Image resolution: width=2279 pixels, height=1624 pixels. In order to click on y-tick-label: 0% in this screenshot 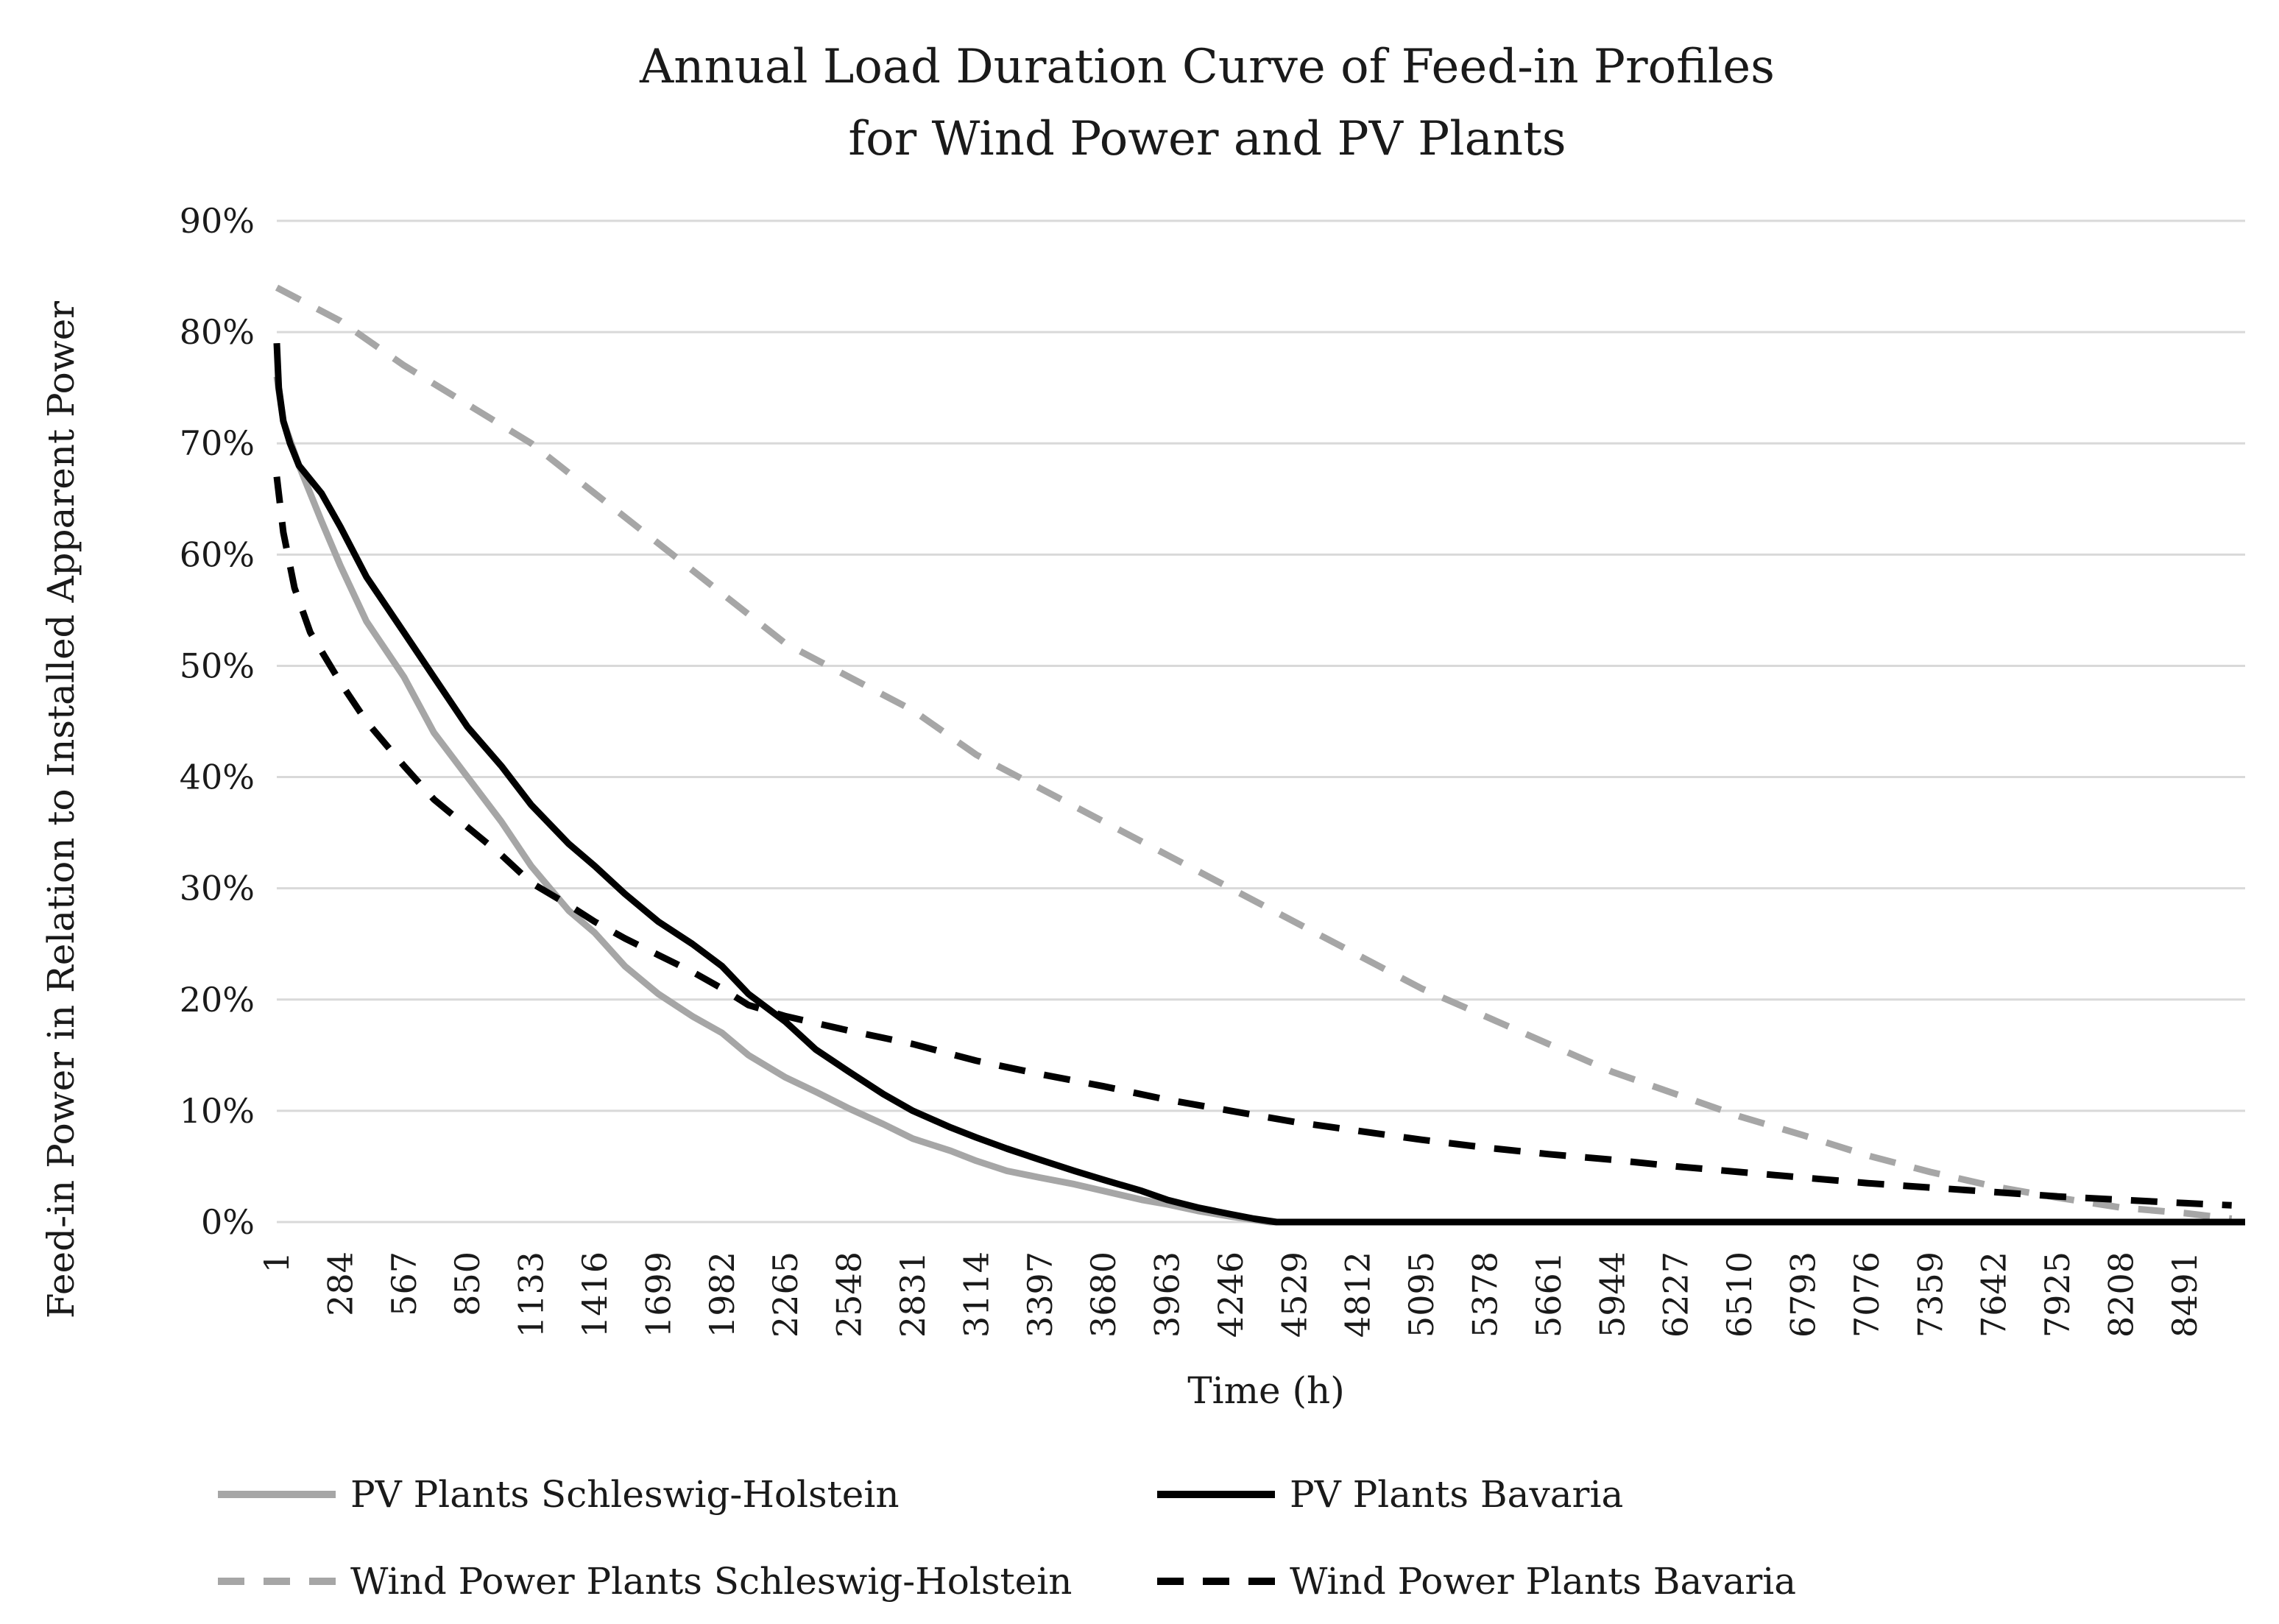, I will do `click(228, 1222)`.